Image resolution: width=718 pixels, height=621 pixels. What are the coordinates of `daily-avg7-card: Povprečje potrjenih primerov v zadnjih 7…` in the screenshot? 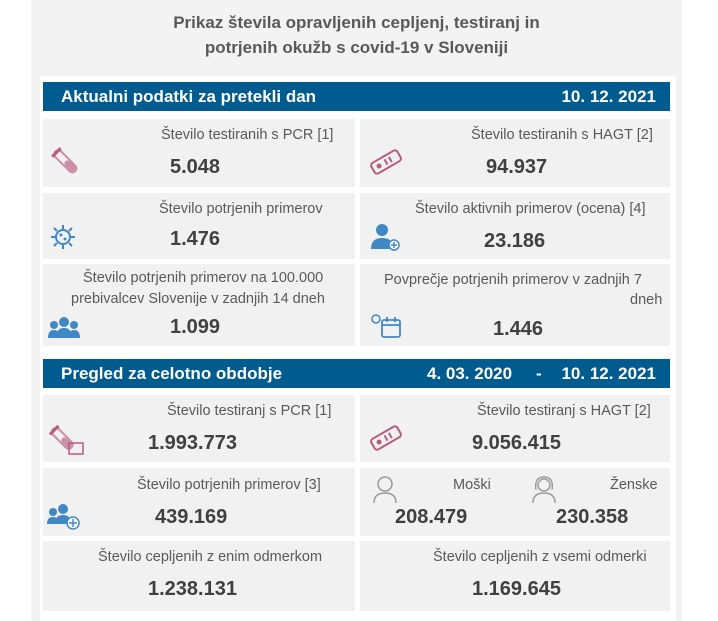 It's located at (515, 305).